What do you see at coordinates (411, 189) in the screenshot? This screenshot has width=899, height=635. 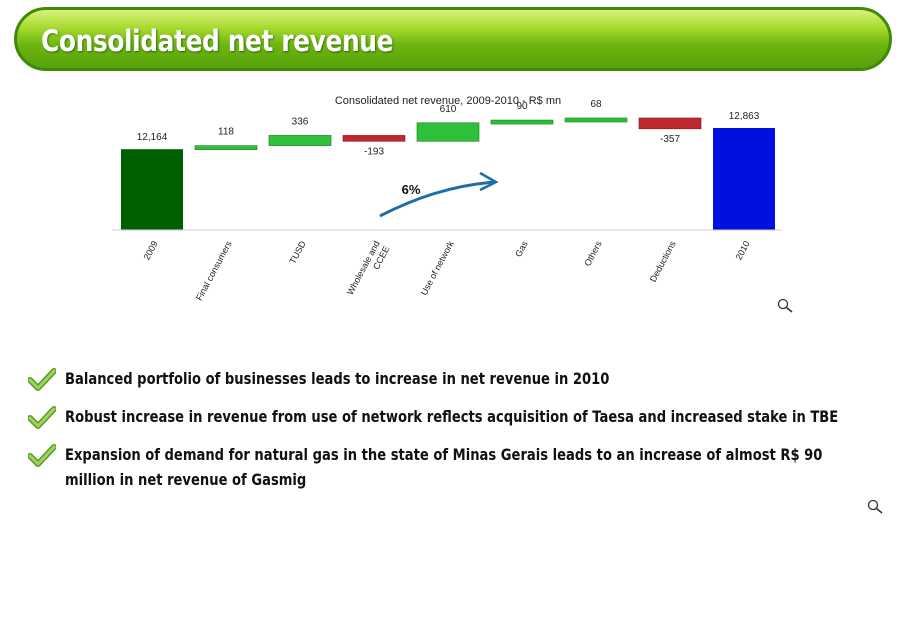 I see `growth-annotation: 6%` at bounding box center [411, 189].